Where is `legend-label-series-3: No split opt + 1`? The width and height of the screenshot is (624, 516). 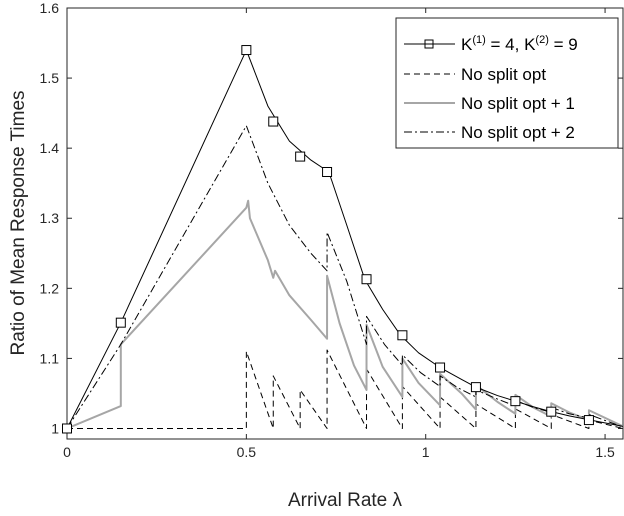 legend-label-series-3: No split opt + 1 is located at coordinates (518, 103).